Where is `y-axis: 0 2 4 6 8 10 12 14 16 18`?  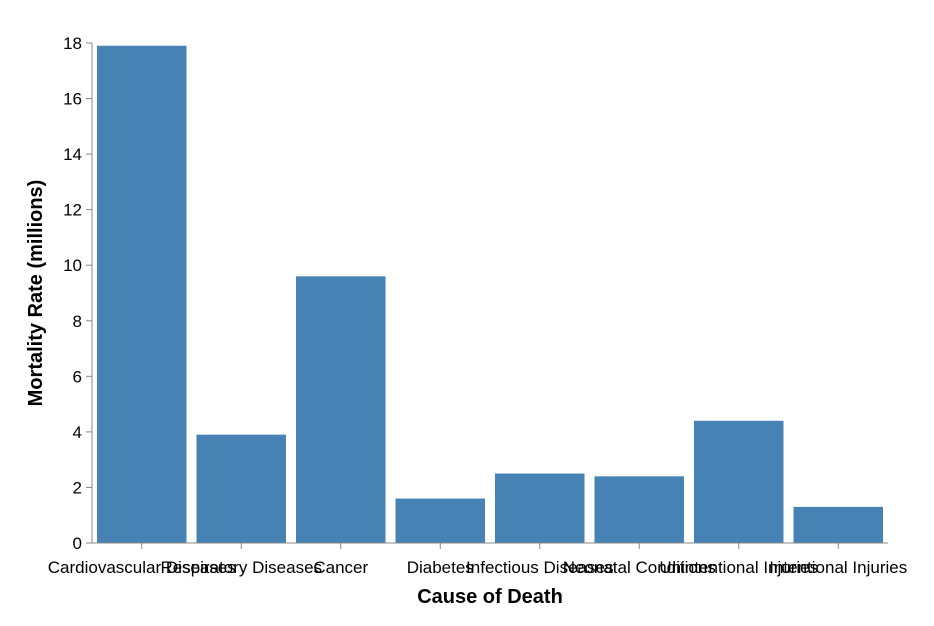
y-axis: 0 2 4 6 8 10 12 14 16 18 is located at coordinates (78, 293).